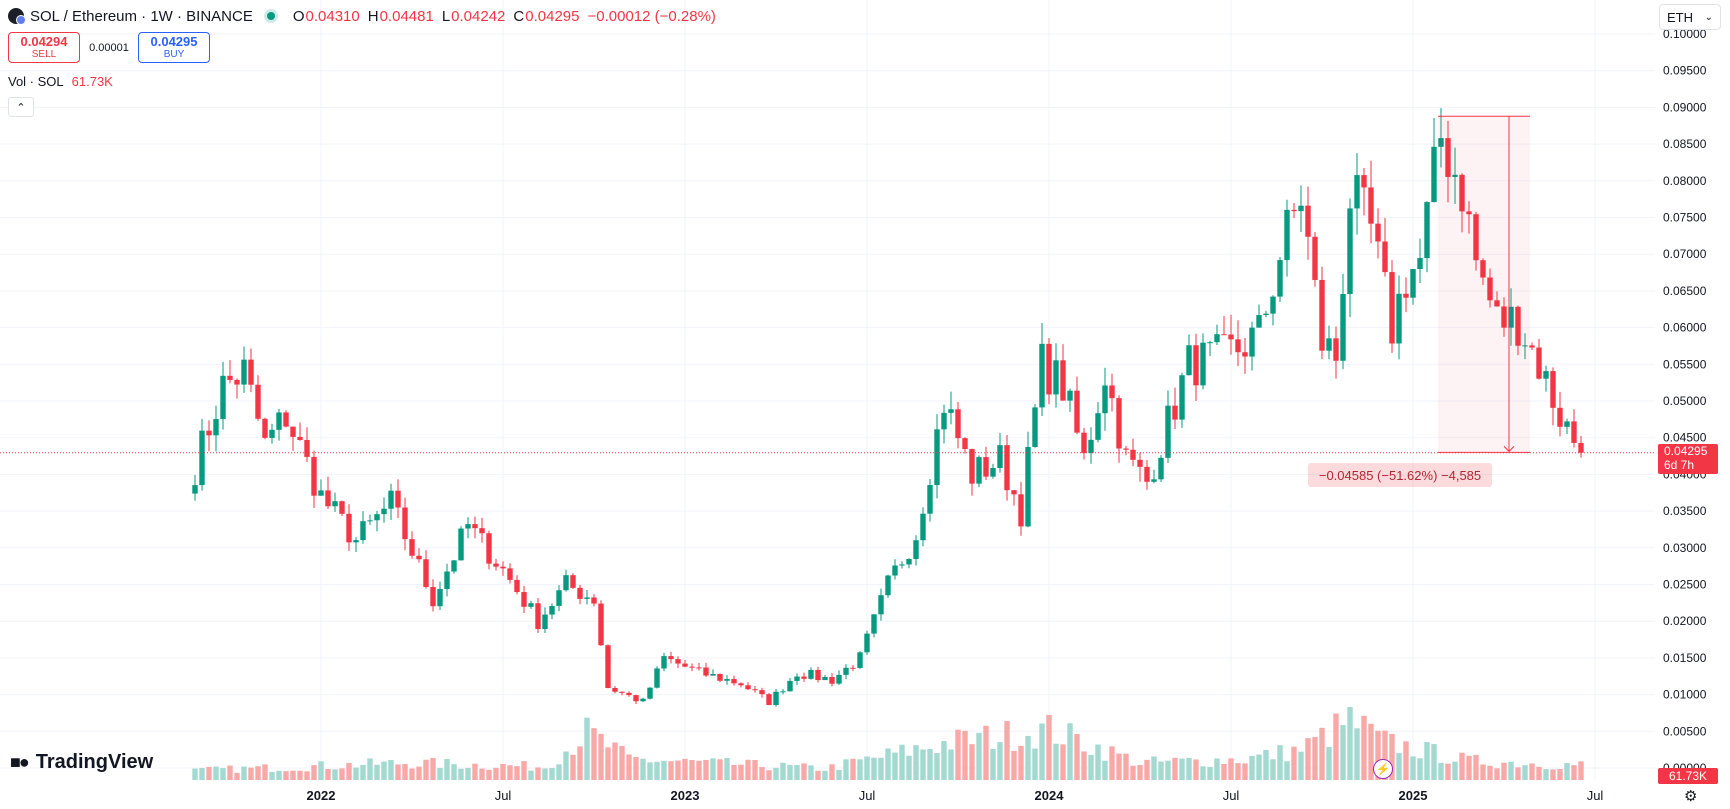 This screenshot has width=1730, height=809. I want to click on price-tick-label: 0.09500, so click(1685, 71).